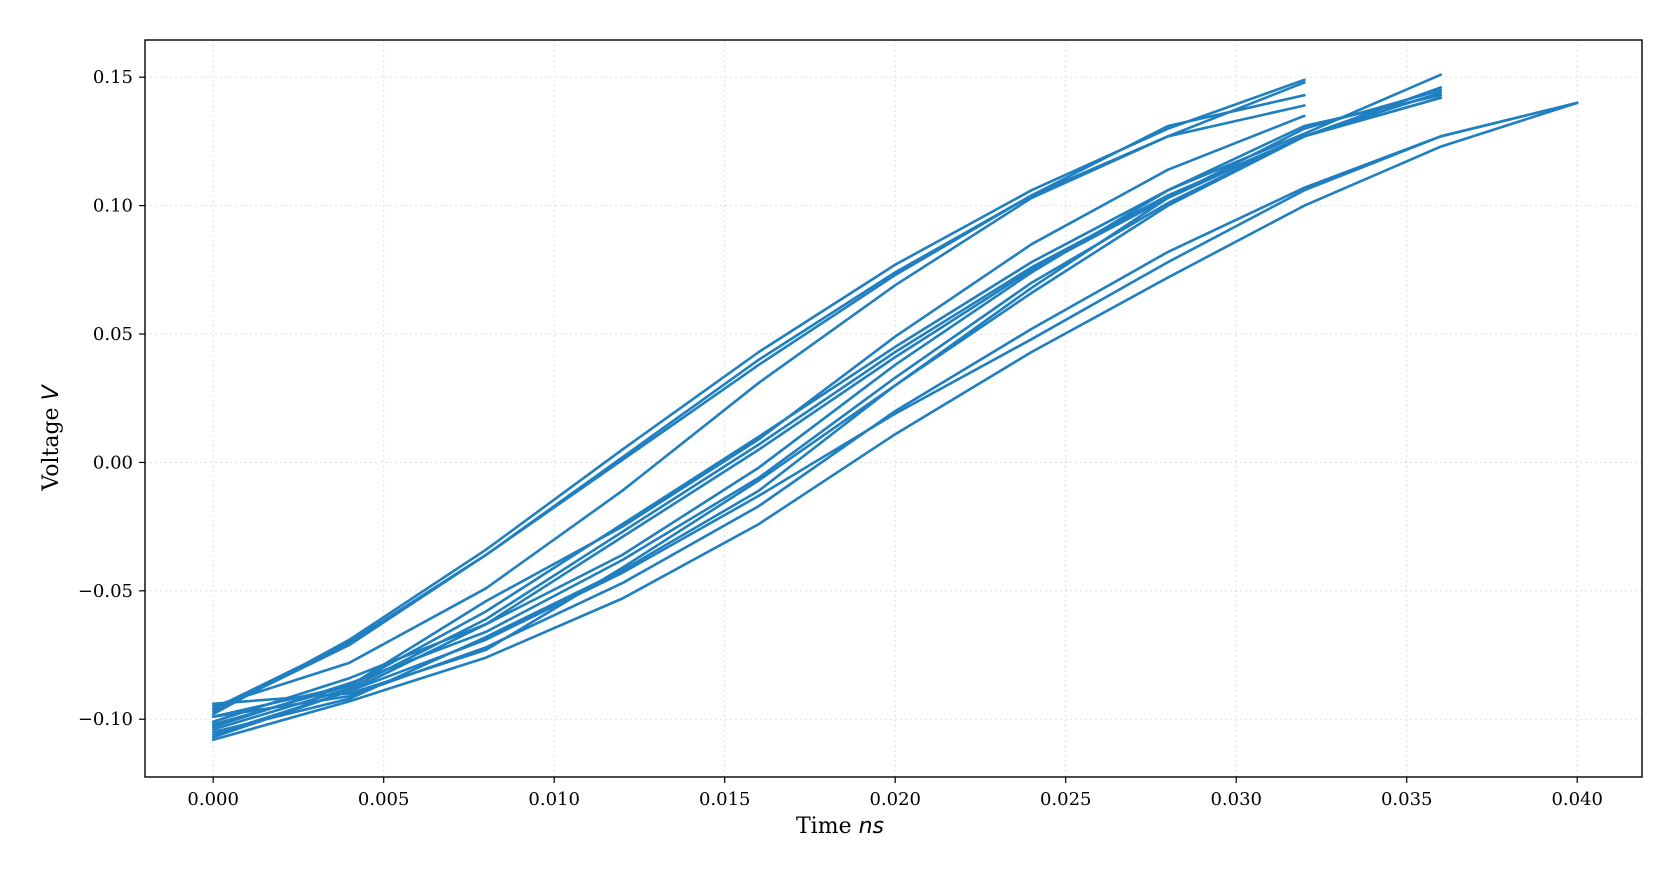 Image resolution: width=1671 pixels, height=871 pixels. I want to click on y-tick-label: −0.05, so click(105, 591).